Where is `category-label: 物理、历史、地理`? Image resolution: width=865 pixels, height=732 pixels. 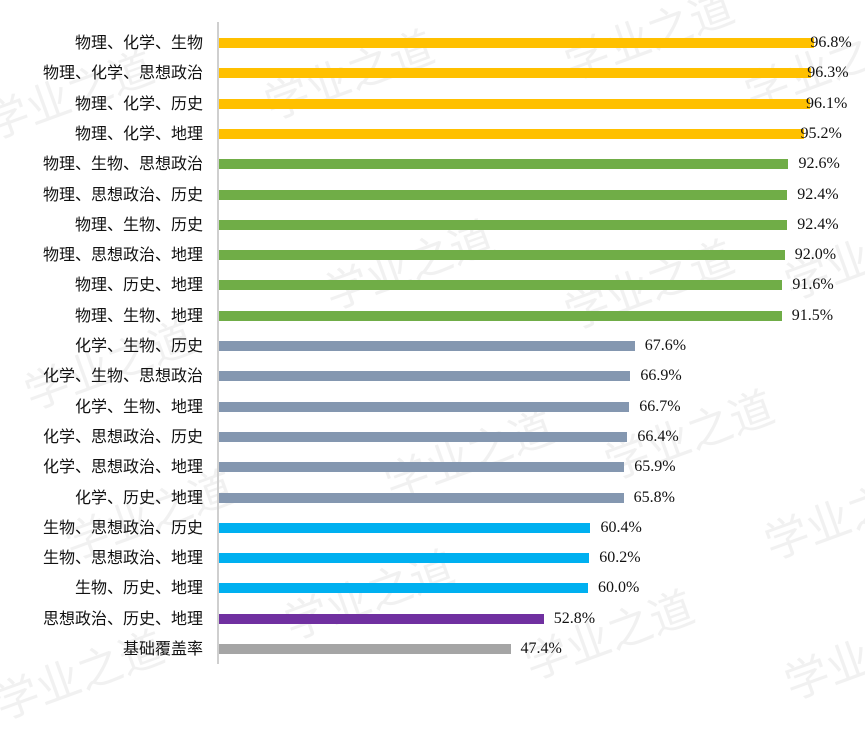
category-label: 物理、历史、地理 is located at coordinates (138, 285).